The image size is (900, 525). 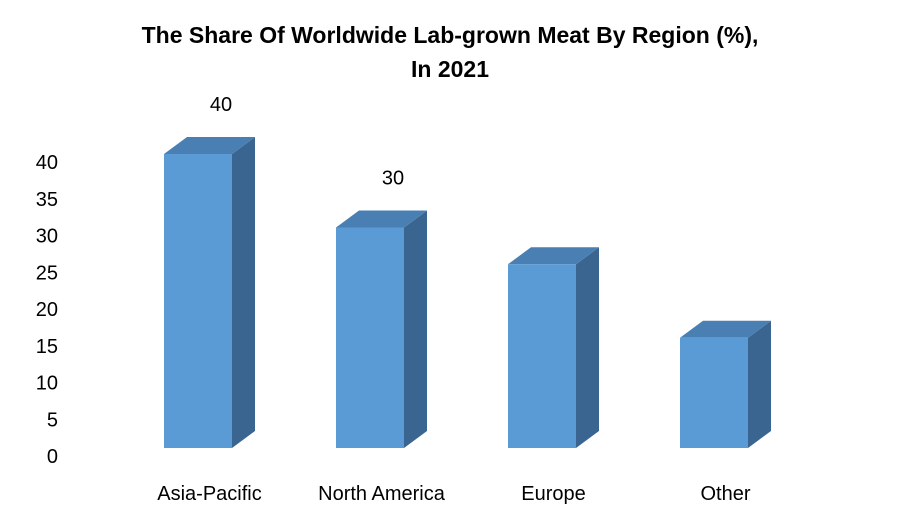 I want to click on y-tick-label-0: 0, so click(x=52, y=457).